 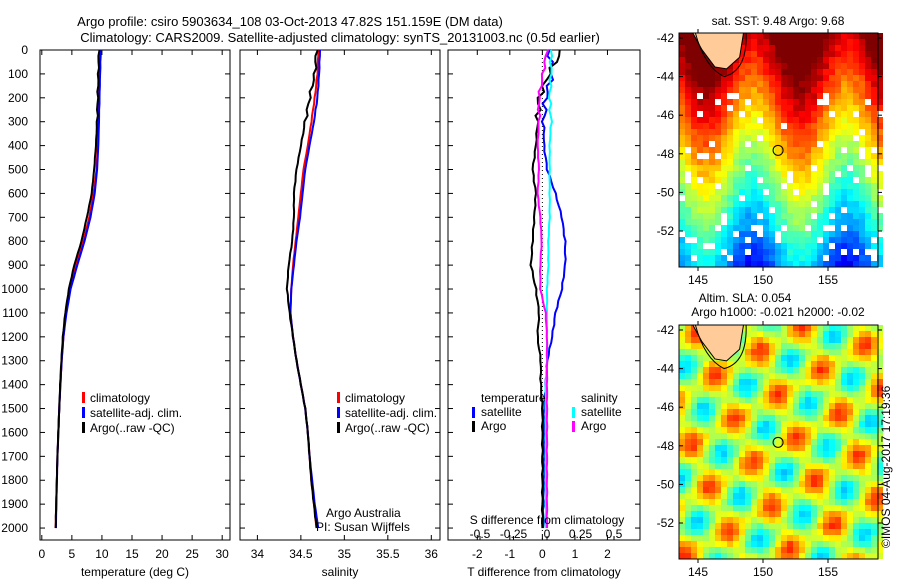 What do you see at coordinates (607, 554) in the screenshot?
I see `x-tick-label: 2` at bounding box center [607, 554].